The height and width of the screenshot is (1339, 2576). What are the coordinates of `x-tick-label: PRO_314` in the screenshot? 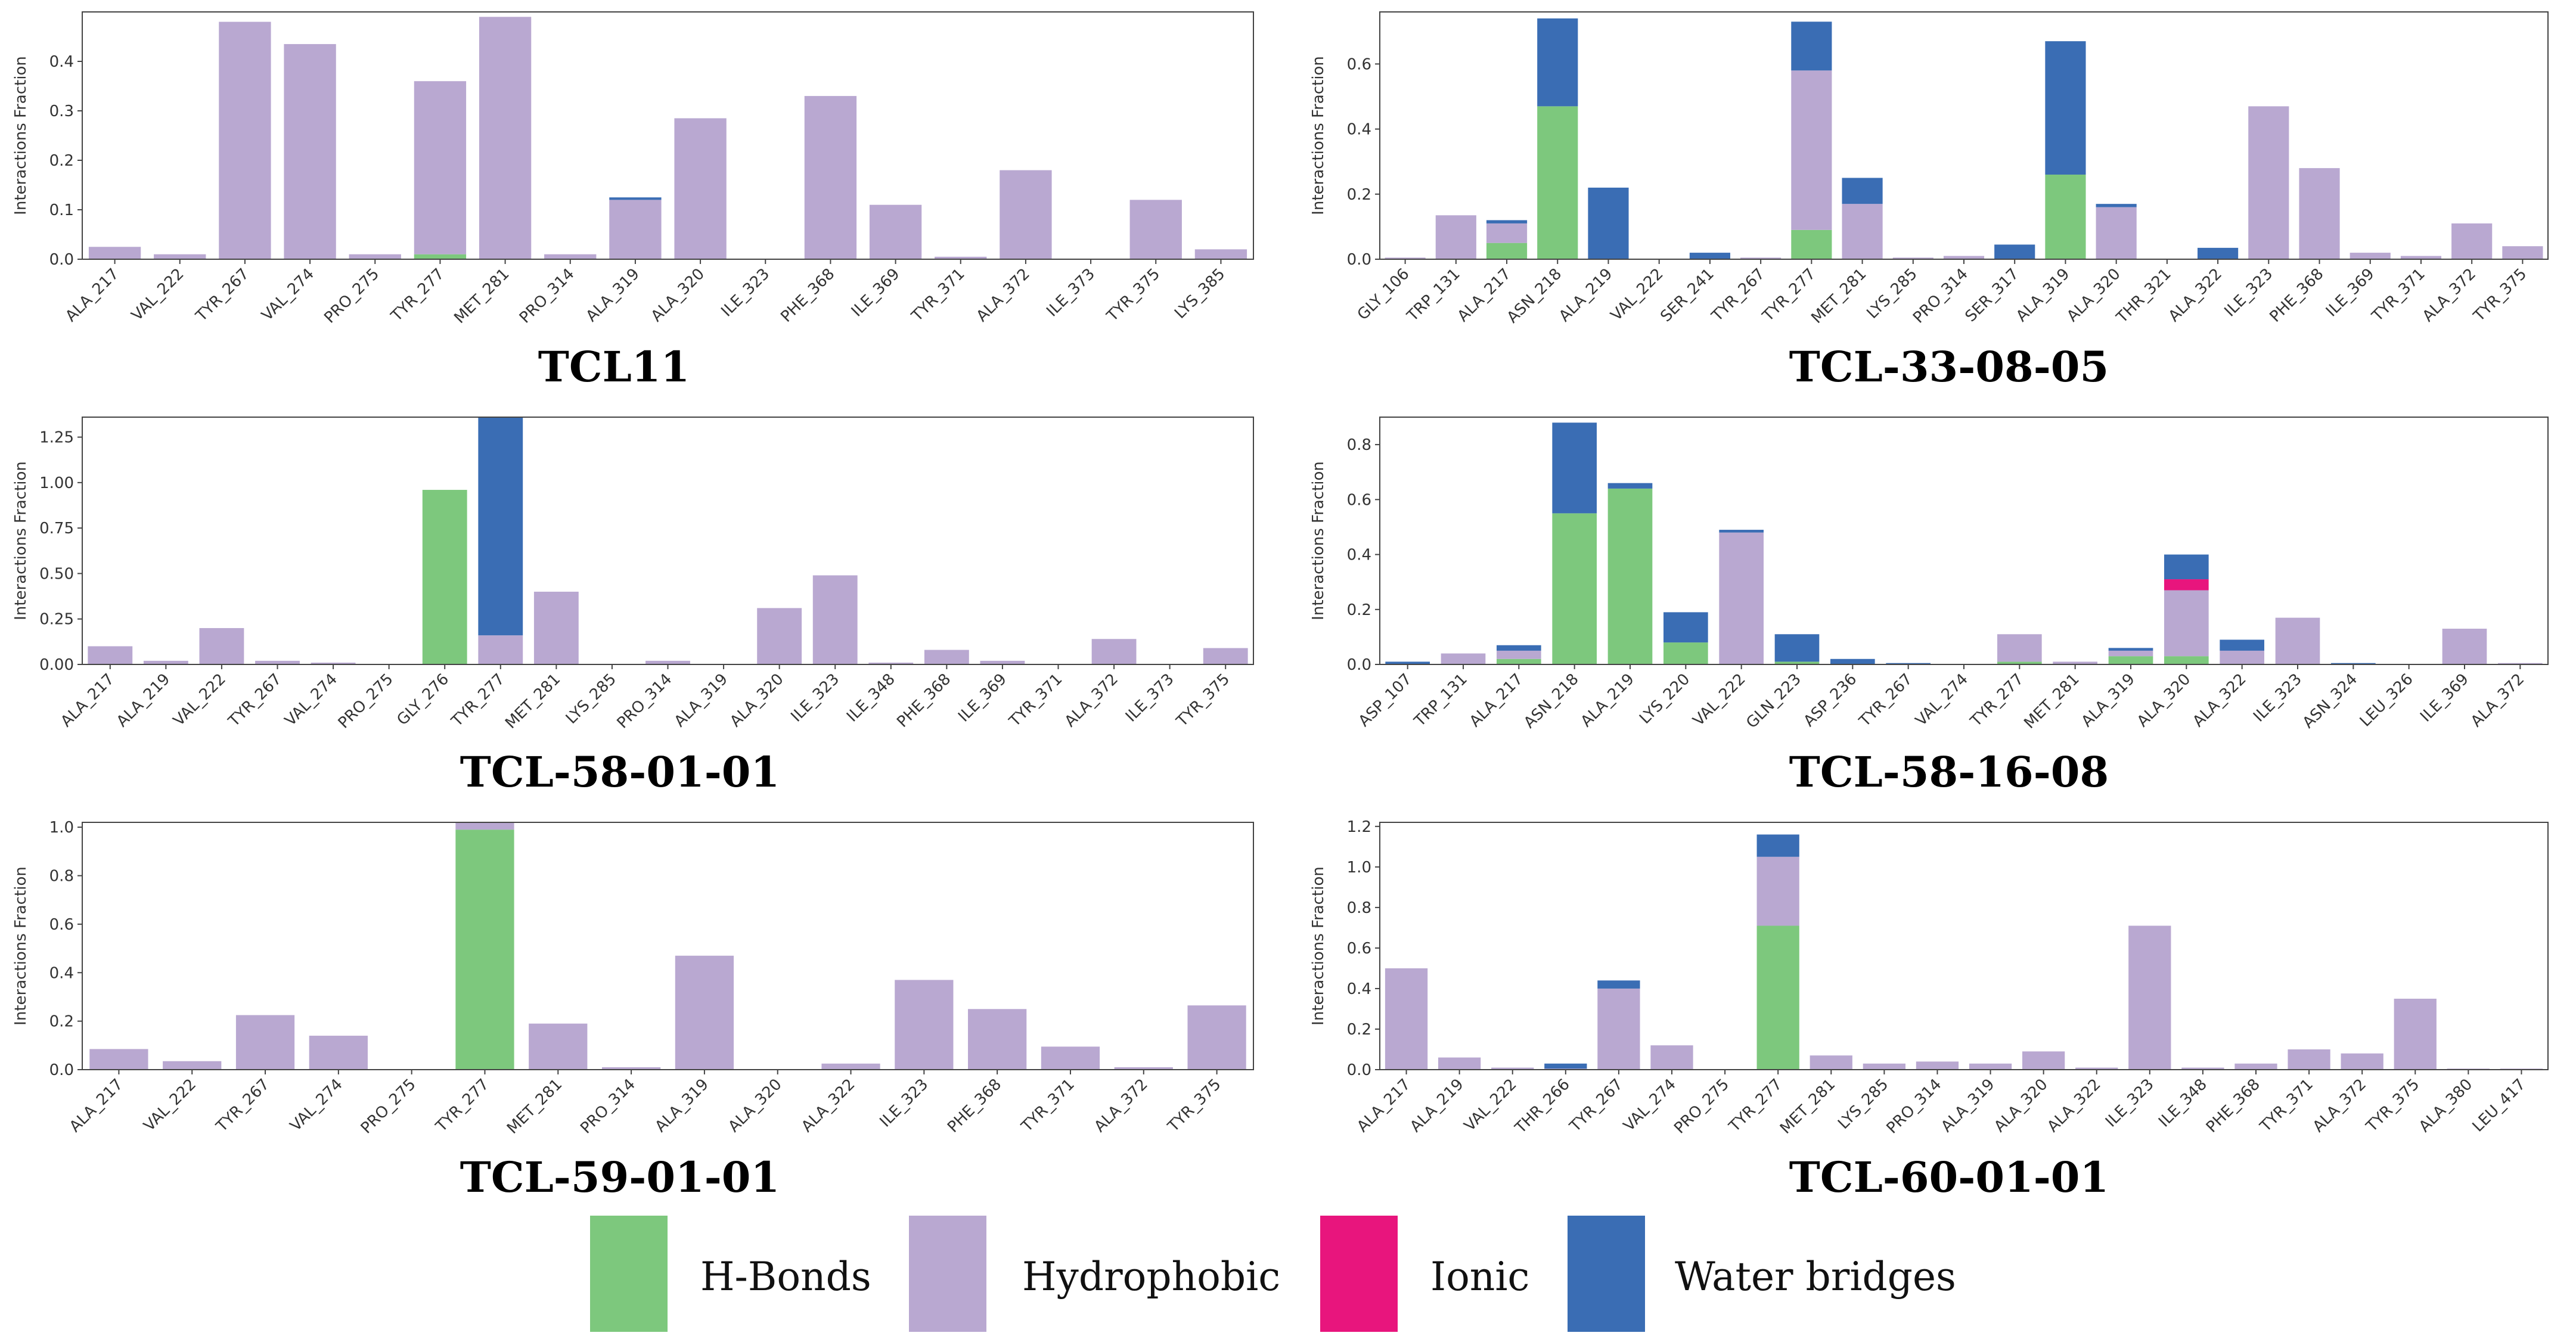 It's located at (547, 296).